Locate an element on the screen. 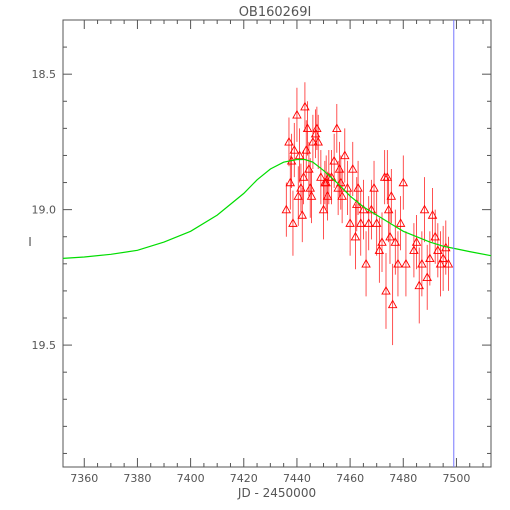 The image size is (510, 510). x-tick-label: 7440 is located at coordinates (297, 478).